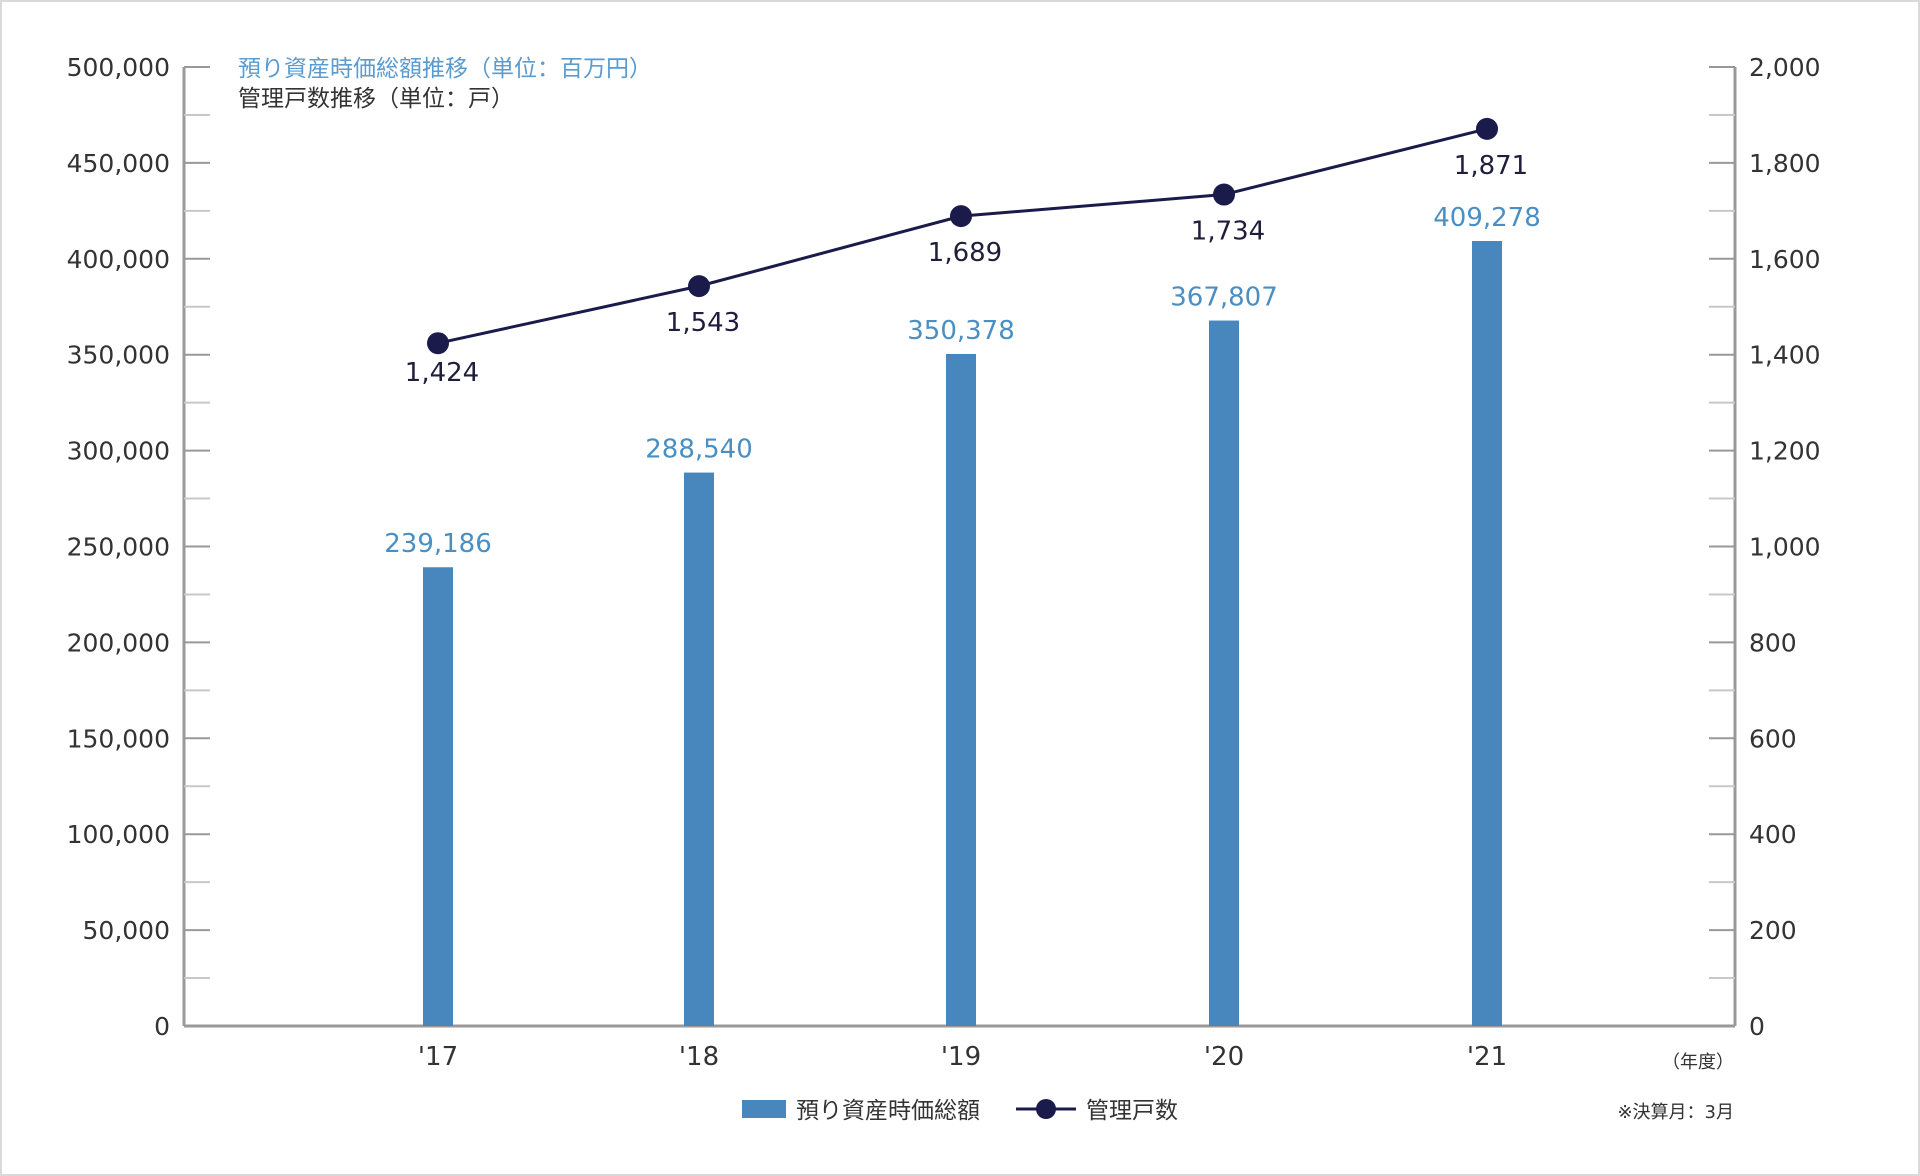 The width and height of the screenshot is (1920, 1176). What do you see at coordinates (376, 99) in the screenshot?
I see `chart-title-units: 管理戸数推移（単位：戸）` at bounding box center [376, 99].